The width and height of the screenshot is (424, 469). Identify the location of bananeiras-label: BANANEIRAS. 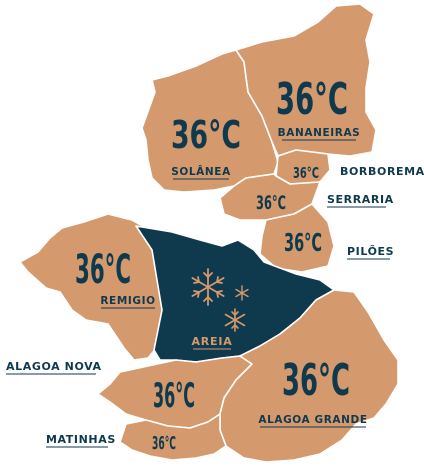
(319, 133).